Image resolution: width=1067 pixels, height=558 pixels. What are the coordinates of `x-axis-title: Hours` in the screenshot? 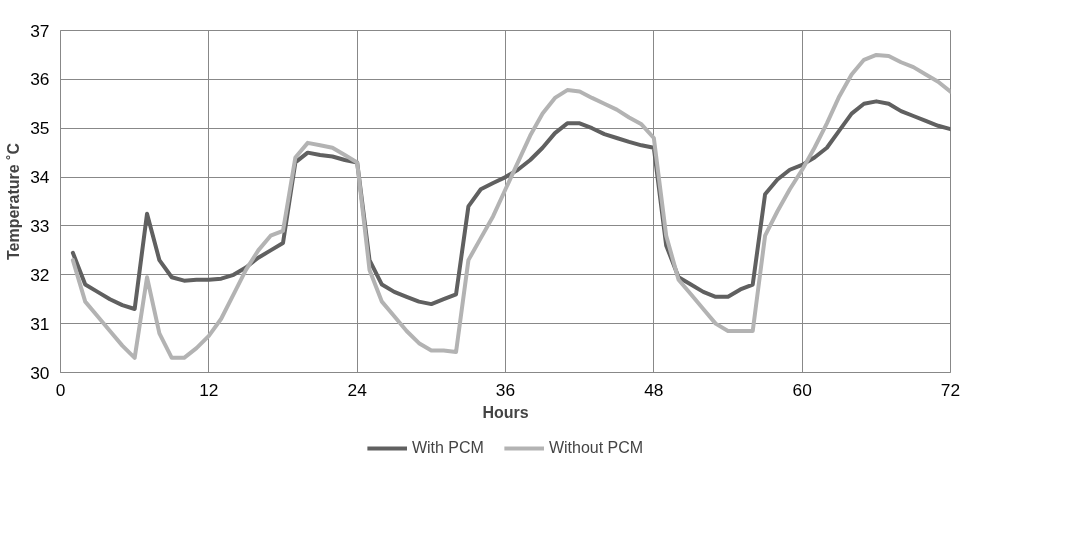 It's located at (505, 412).